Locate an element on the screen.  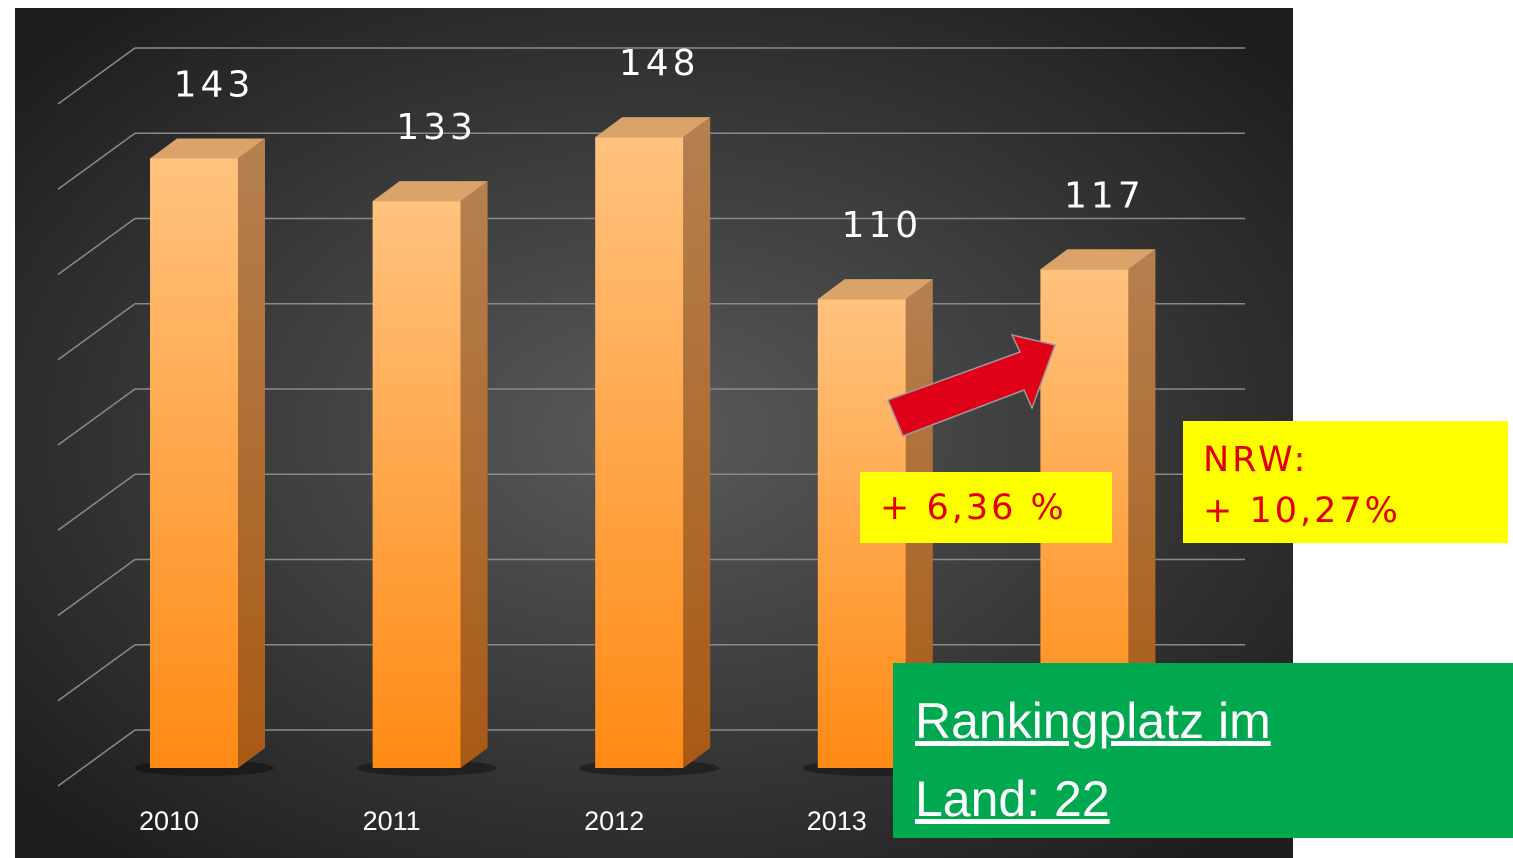
x-tick-label: 2010 is located at coordinates (169, 821).